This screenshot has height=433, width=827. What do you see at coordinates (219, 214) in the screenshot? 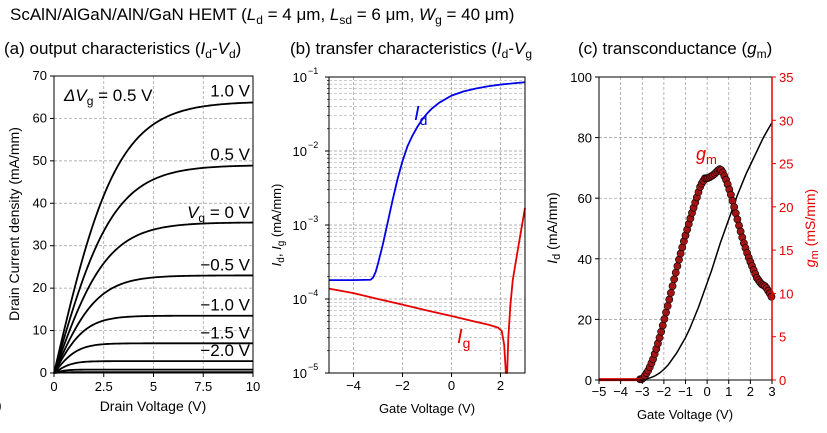
I see `panel-a-vg-label: Vg = 0 V` at bounding box center [219, 214].